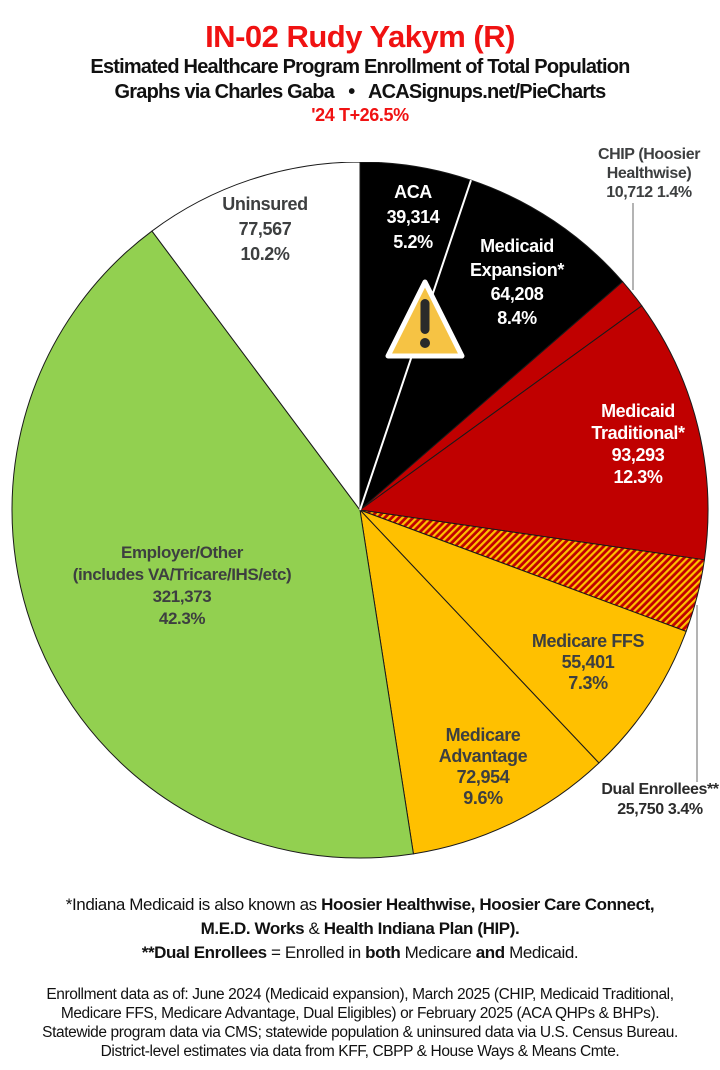 Image resolution: width=720 pixels, height=1070 pixels. Describe the element at coordinates (490, 952) in the screenshot. I see `footnote-text-bold: and` at that location.